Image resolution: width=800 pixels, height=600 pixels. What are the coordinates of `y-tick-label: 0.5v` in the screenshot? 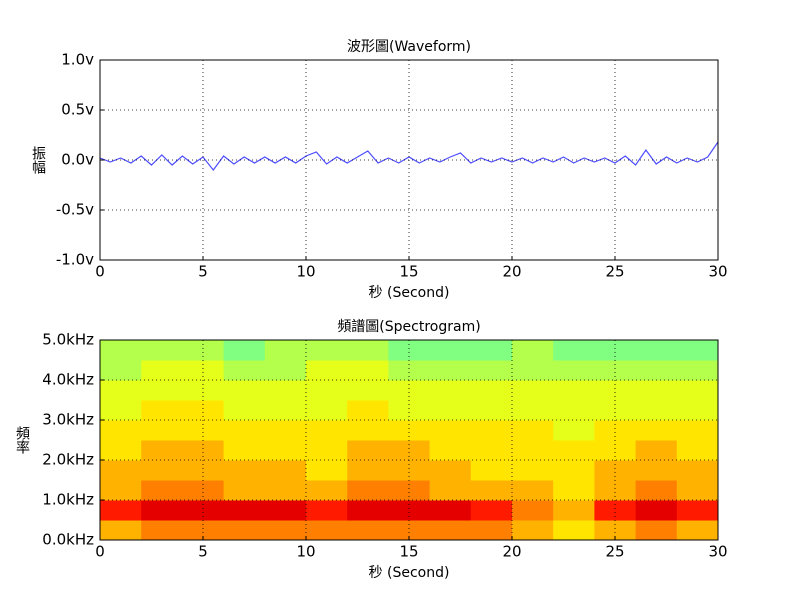 It's located at (77, 110).